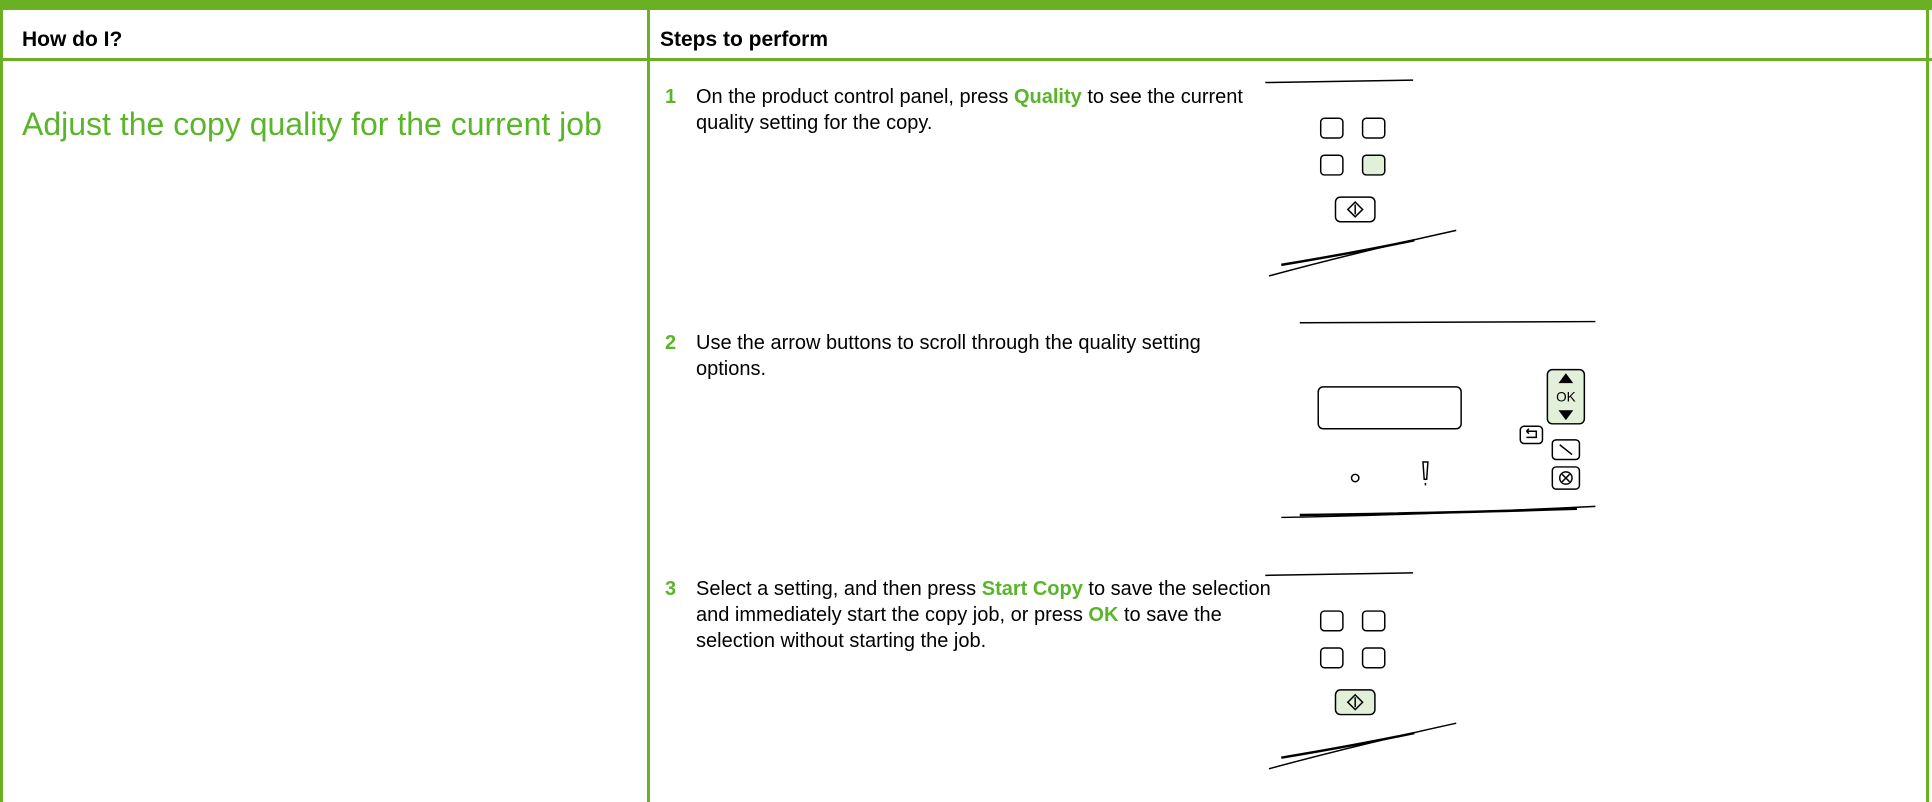 This screenshot has width=1932, height=802. Describe the element at coordinates (1355, 478) in the screenshot. I see `status-light` at that location.